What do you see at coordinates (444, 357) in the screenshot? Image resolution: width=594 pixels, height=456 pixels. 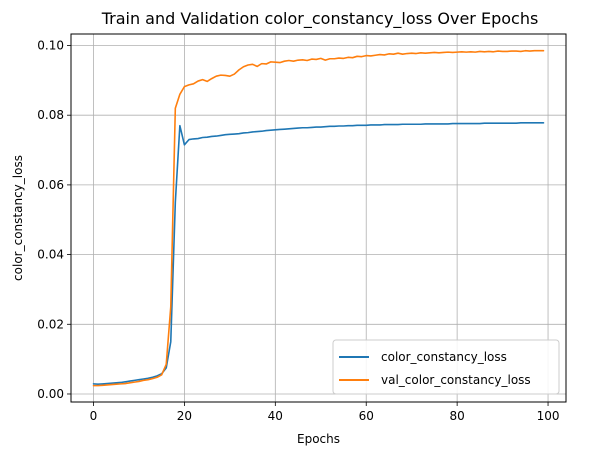 I see `legend-label-train: color_constancy_loss` at bounding box center [444, 357].